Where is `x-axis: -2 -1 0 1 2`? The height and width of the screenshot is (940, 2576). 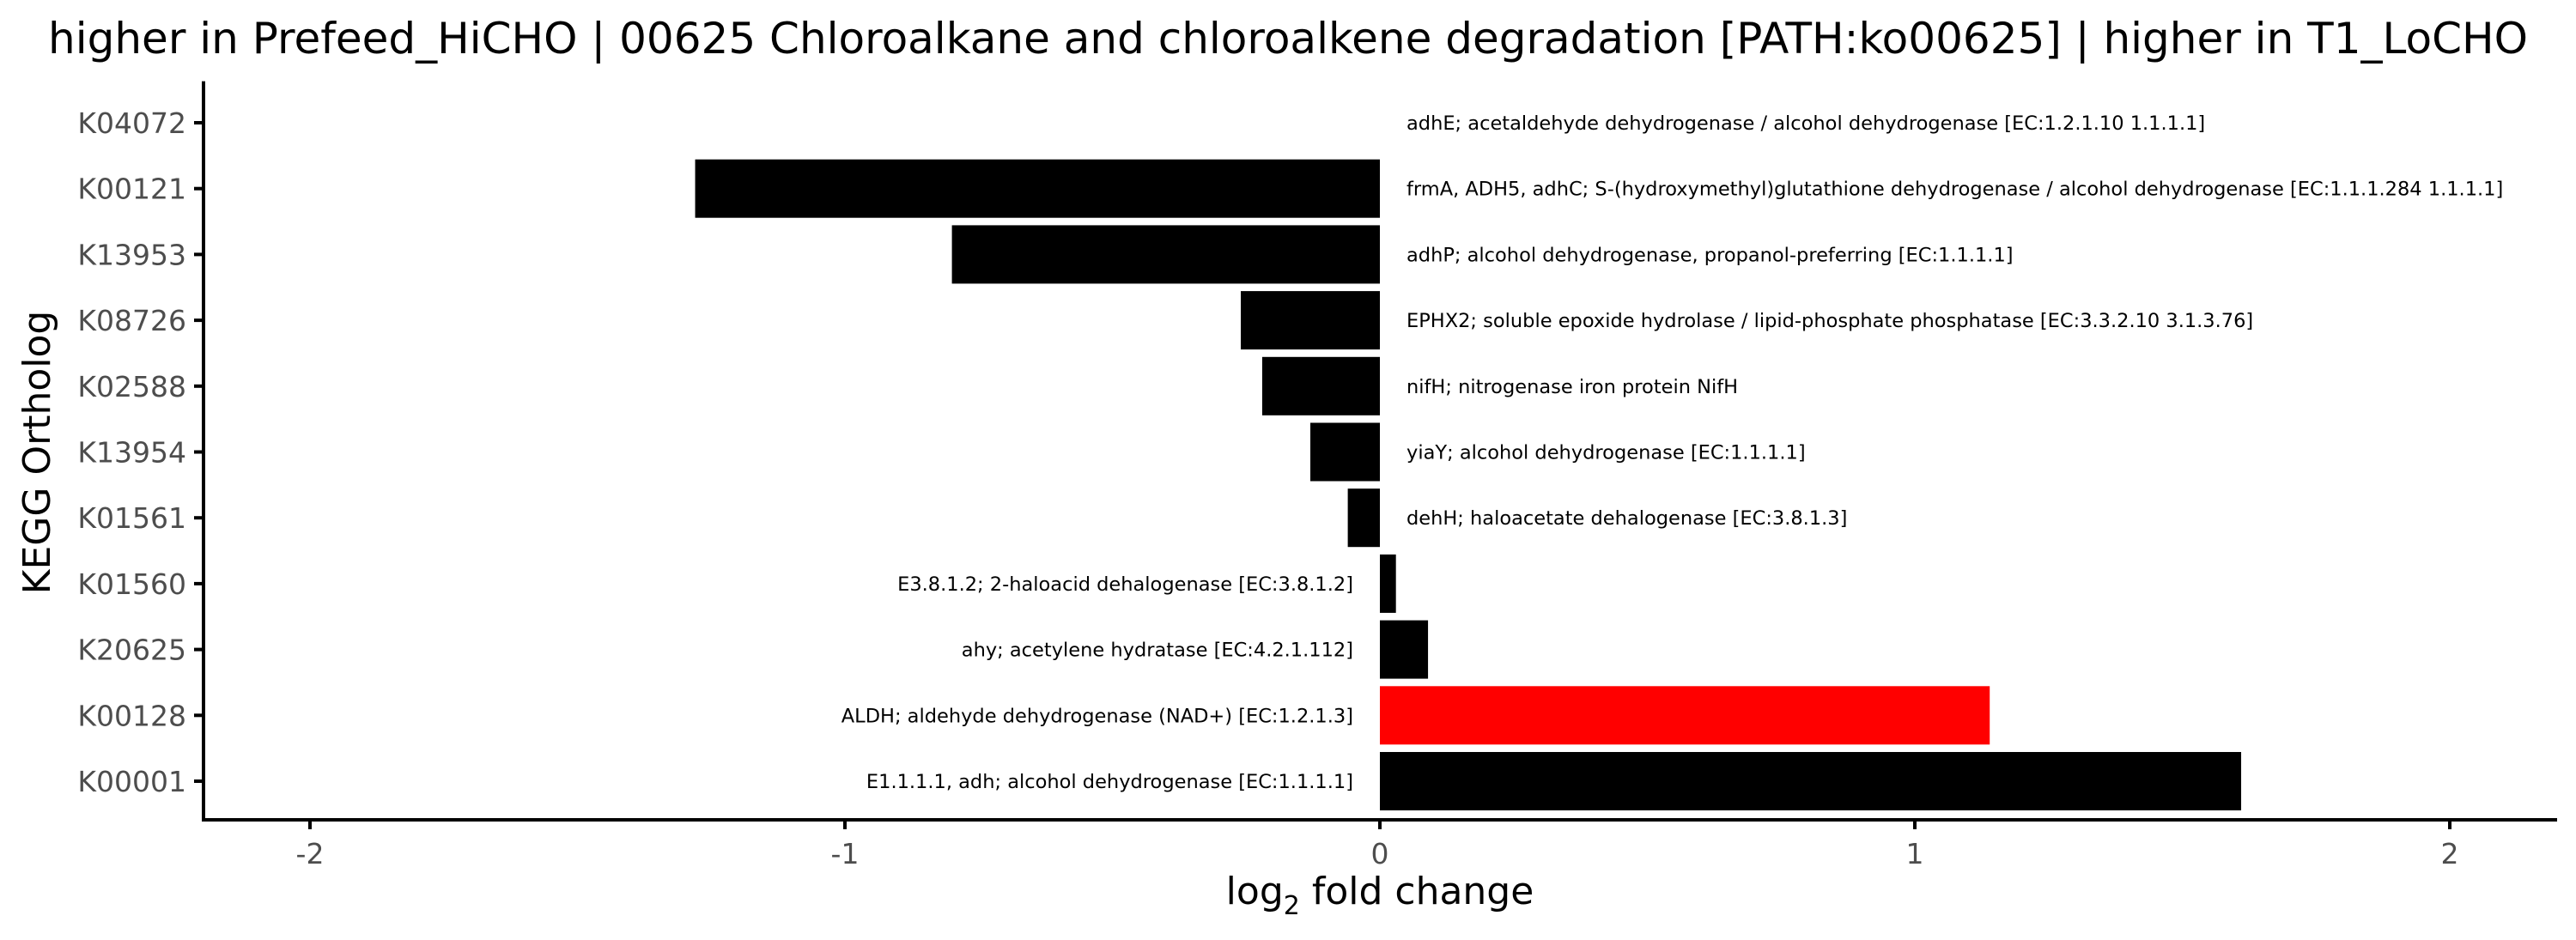 x-axis: -2 -1 0 1 2 is located at coordinates (1379, 844).